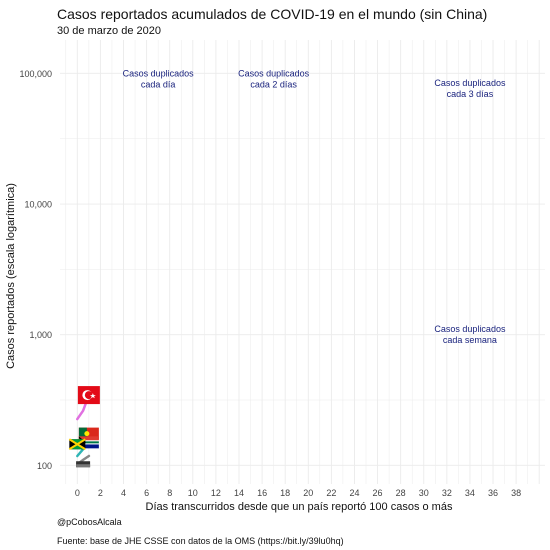 The image size is (550, 550). Describe the element at coordinates (401, 493) in the screenshot. I see `x-tick-label: 28` at that location.